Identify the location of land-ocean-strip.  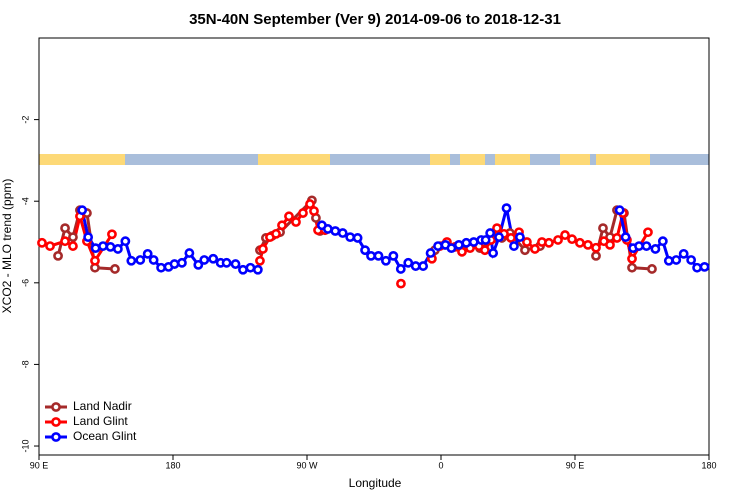
(374, 159).